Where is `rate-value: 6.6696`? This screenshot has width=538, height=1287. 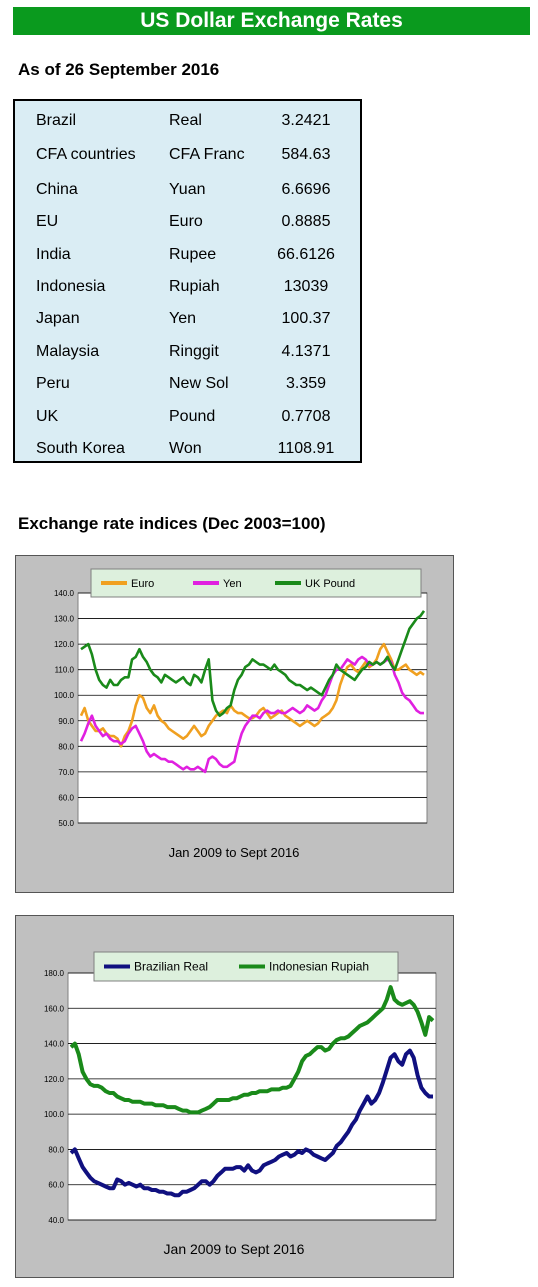 rate-value: 6.6696 is located at coordinates (306, 189).